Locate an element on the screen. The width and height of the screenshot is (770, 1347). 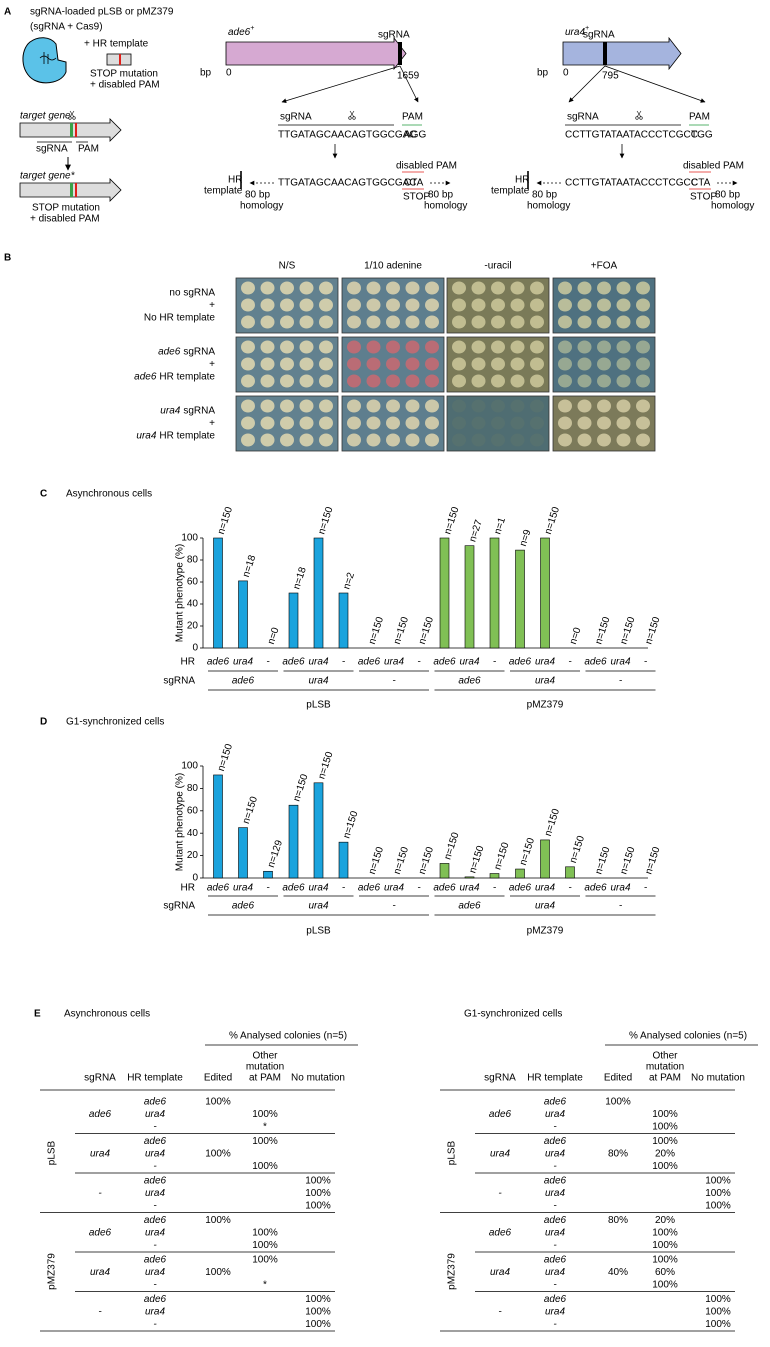
x-tick-label: ade6 is located at coordinates (369, 662).